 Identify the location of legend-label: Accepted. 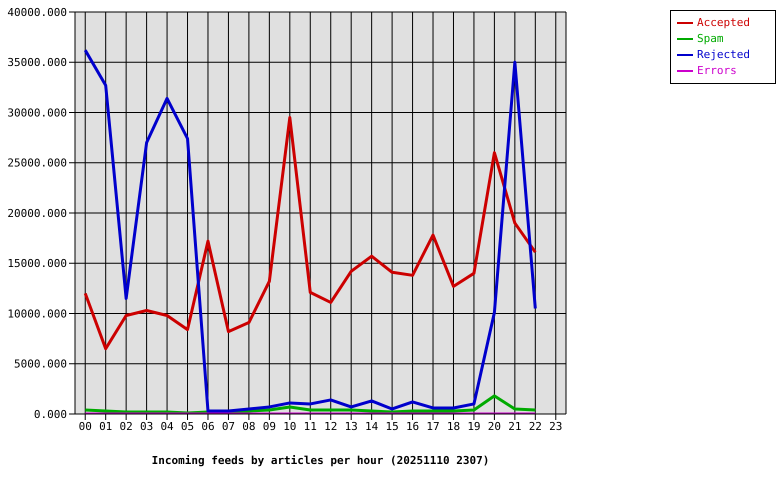
(723, 23).